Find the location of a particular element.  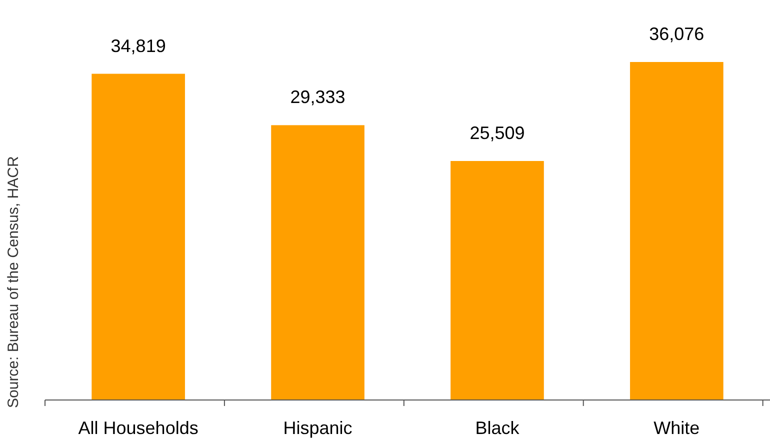

x-tick-label: White is located at coordinates (677, 428).